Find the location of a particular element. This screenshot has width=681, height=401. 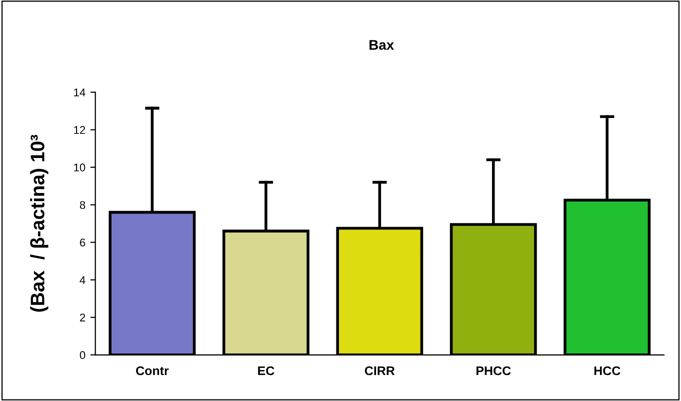

x-tick-label: PHCC is located at coordinates (493, 371).